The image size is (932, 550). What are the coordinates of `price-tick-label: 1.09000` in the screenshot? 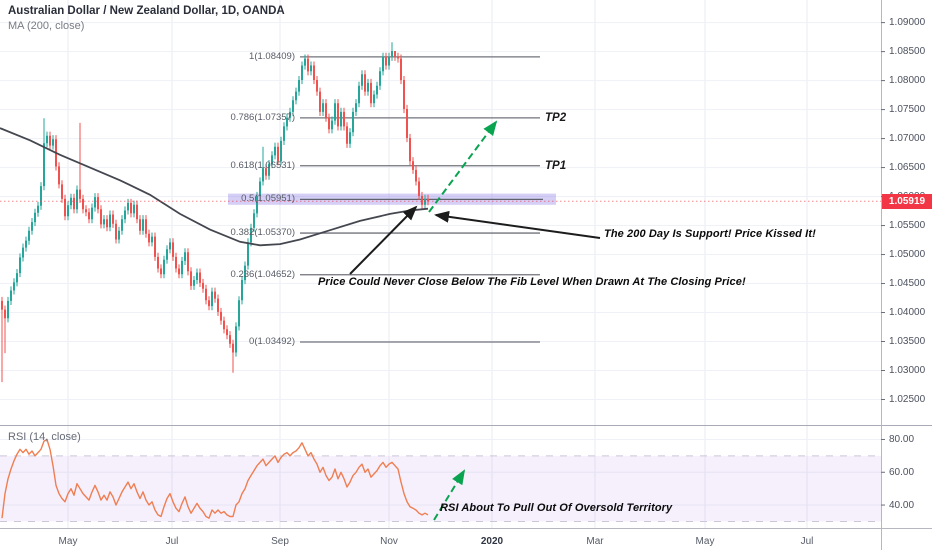 It's located at (907, 23).